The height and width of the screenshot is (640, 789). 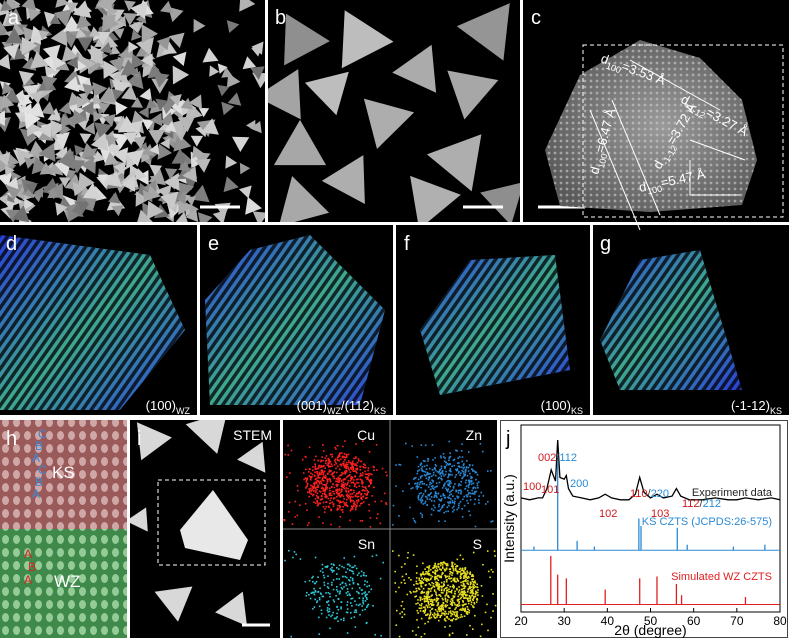 What do you see at coordinates (39, 446) in the screenshot?
I see `stacking-letter: B` at bounding box center [39, 446].